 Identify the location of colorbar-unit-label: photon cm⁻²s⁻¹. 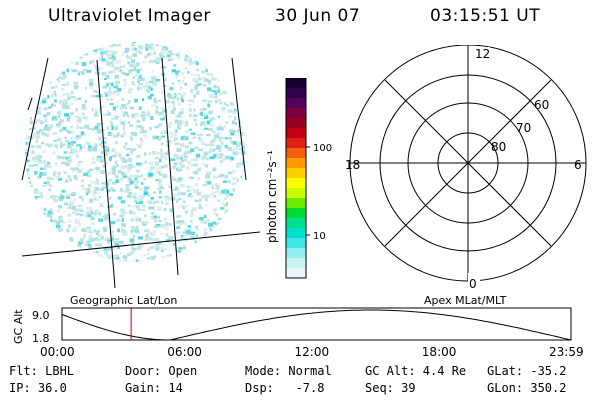
(272, 196).